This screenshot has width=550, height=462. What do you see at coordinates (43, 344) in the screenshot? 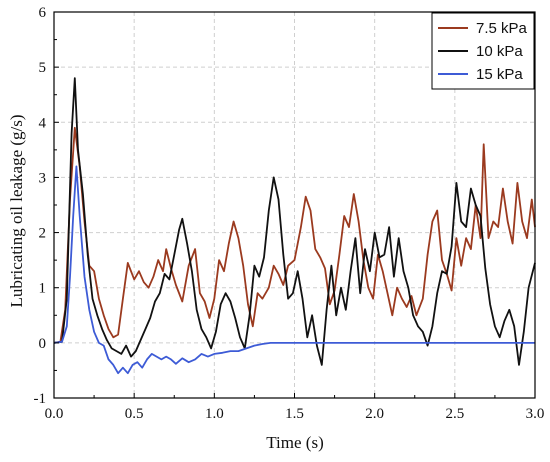
I see `y-tick-label: 0` at bounding box center [43, 344].